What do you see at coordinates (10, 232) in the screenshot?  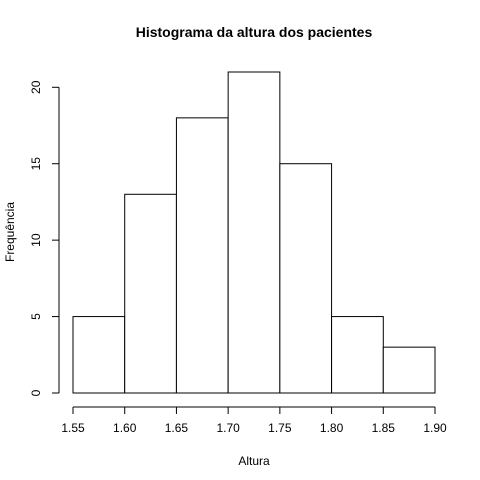 I see `y-axis-label: Frequência` at bounding box center [10, 232].